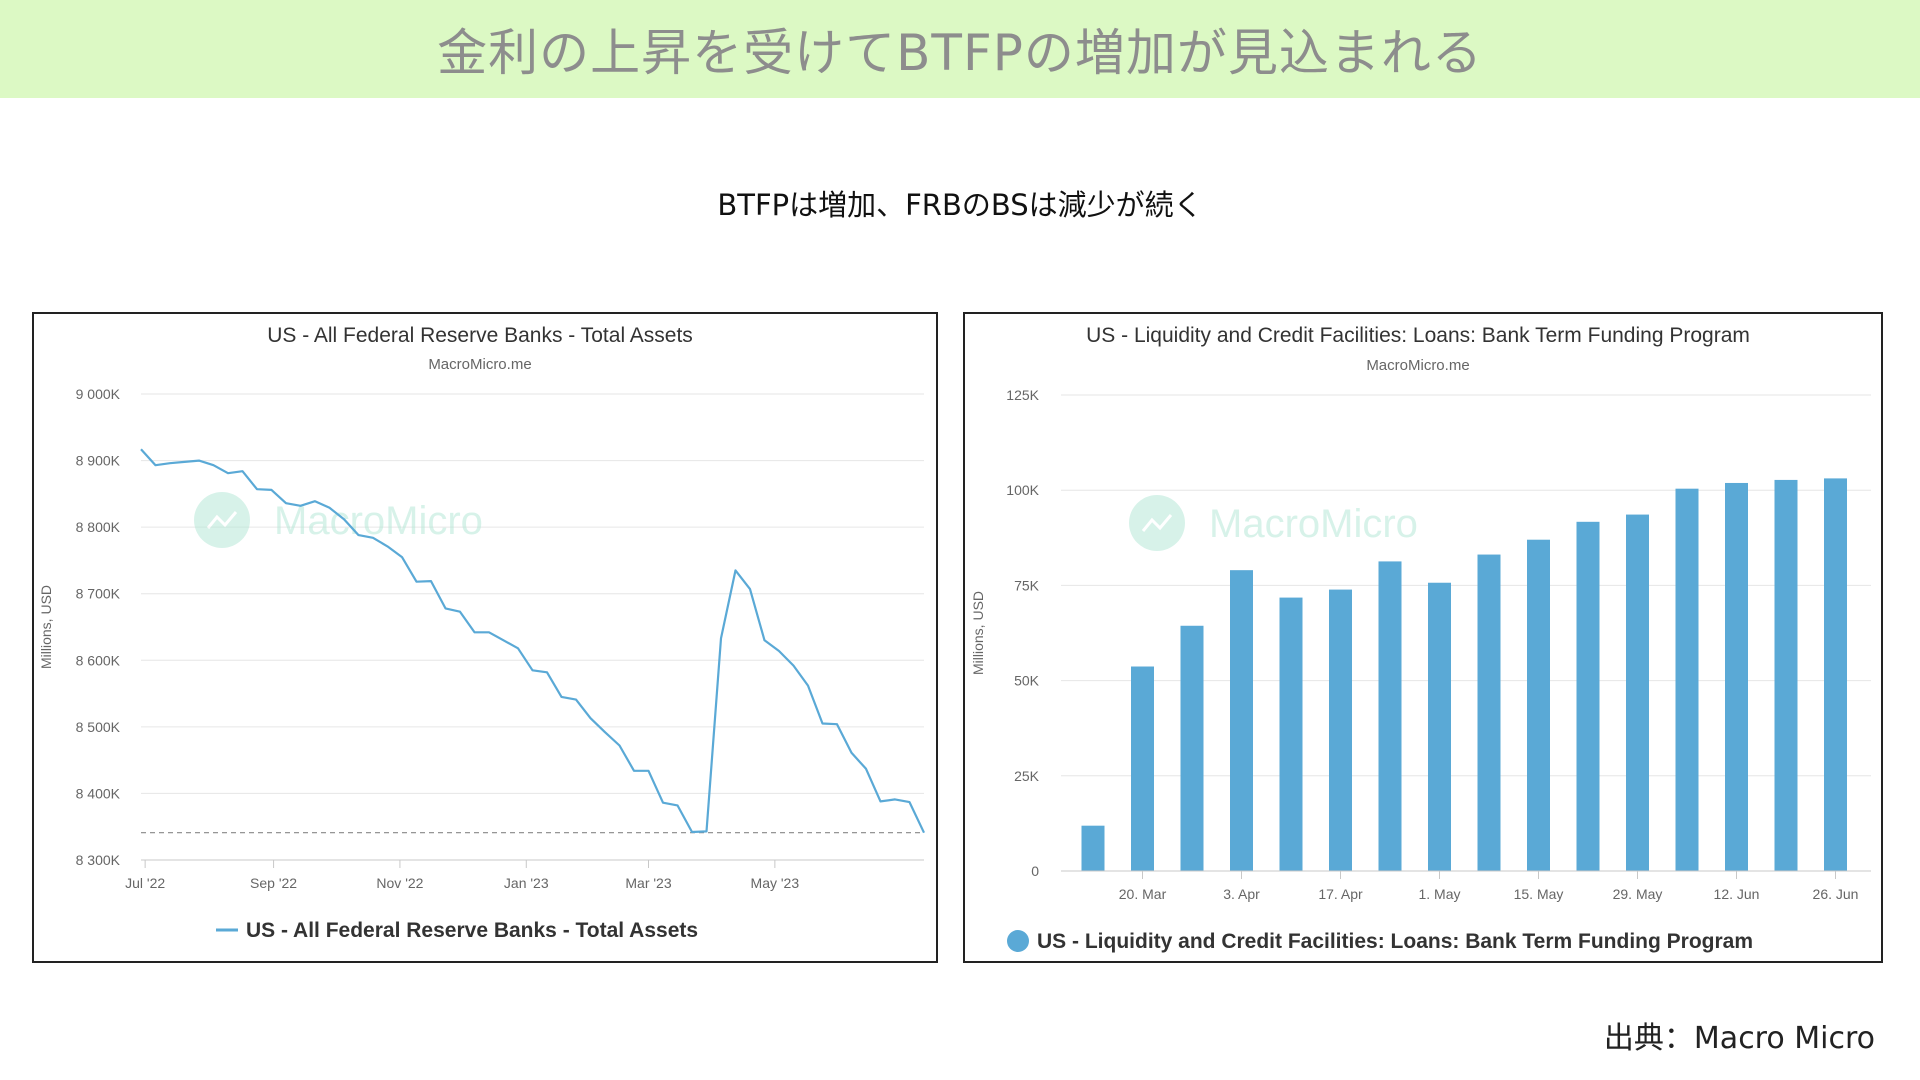 The width and height of the screenshot is (1920, 1080). I want to click on slide-title: 金利の上昇を受けてBTFPの増加が見込まれる, so click(960, 53).